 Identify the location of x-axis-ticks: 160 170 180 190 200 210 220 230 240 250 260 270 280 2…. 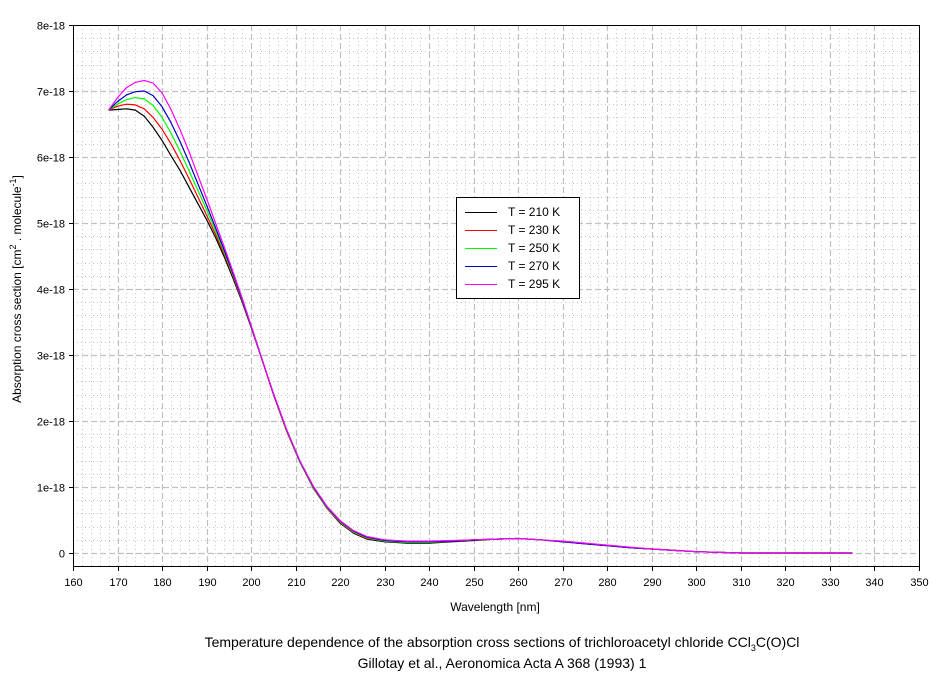
(496, 577).